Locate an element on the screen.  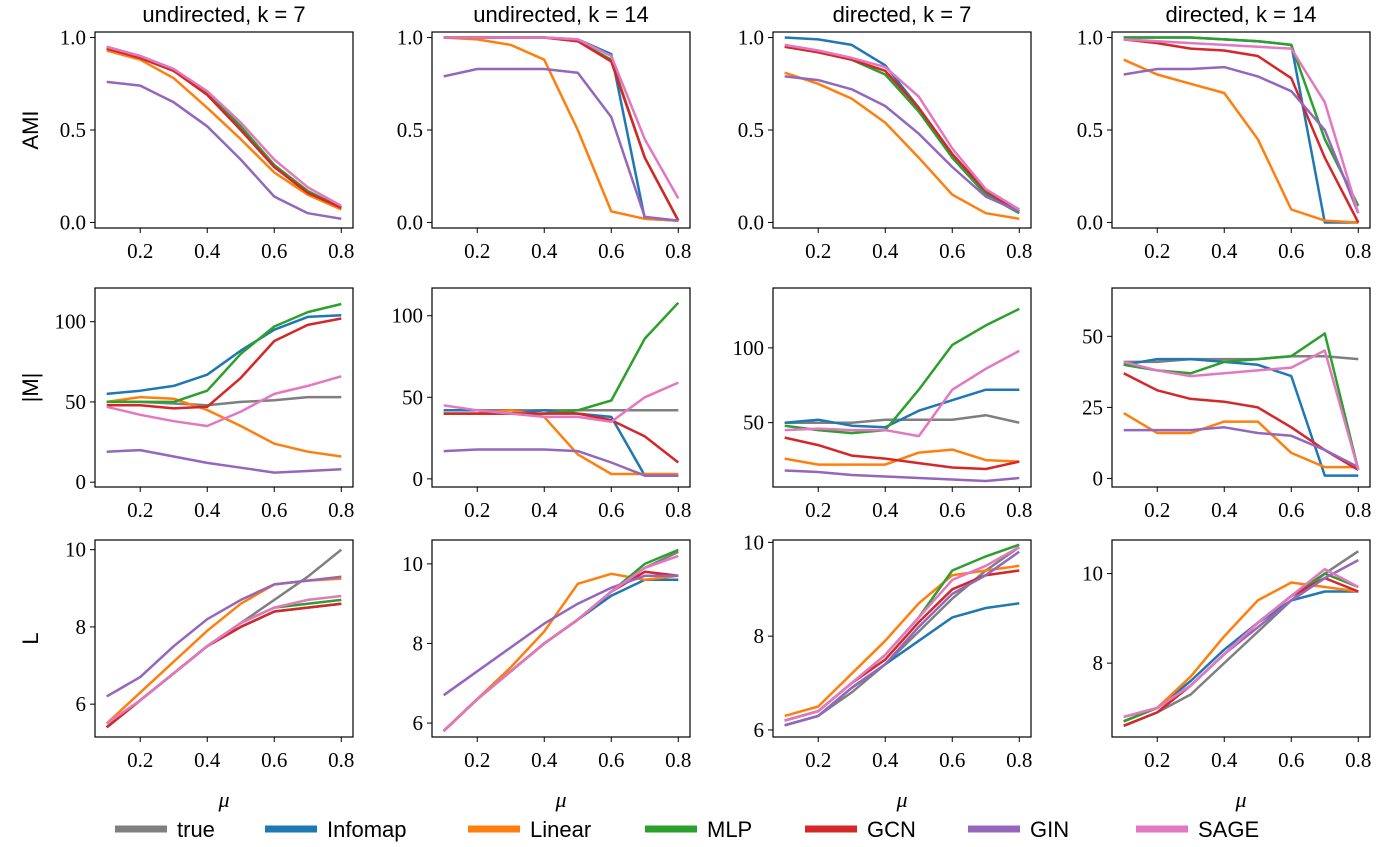
y-tick-label: 6 is located at coordinates (759, 730).